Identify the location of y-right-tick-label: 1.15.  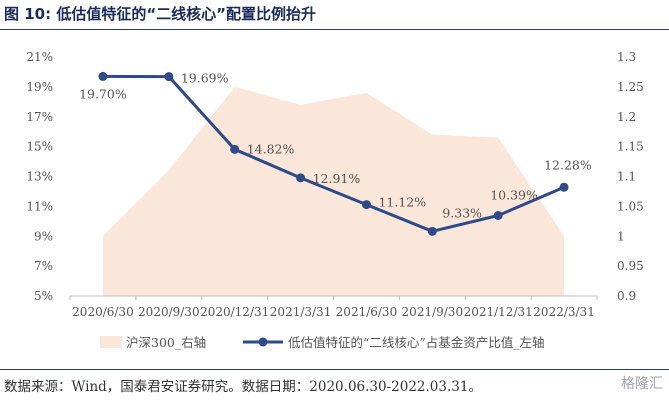
(630, 147).